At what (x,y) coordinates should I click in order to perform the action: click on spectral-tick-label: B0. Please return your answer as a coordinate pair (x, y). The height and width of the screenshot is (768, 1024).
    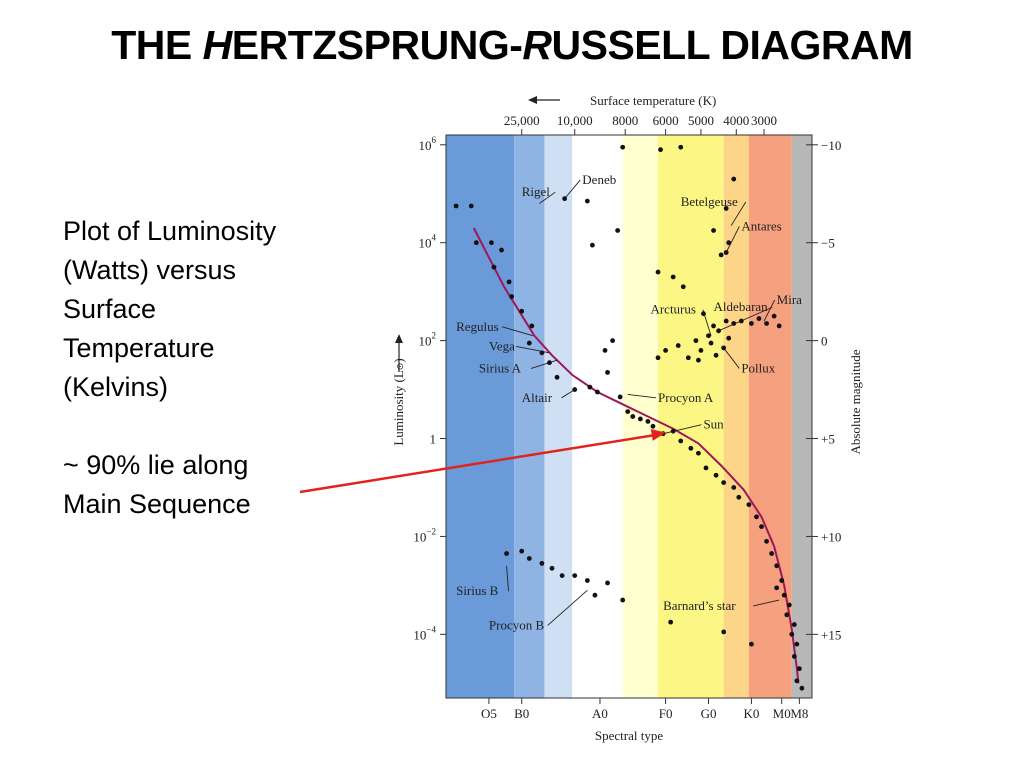
    Looking at the image, I should click on (521, 713).